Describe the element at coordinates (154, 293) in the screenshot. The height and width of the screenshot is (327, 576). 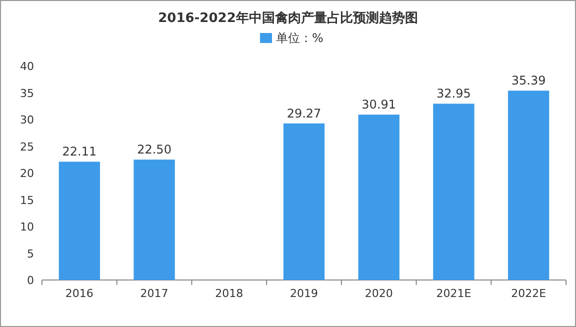
I see `x-tick-label: 2017` at that location.